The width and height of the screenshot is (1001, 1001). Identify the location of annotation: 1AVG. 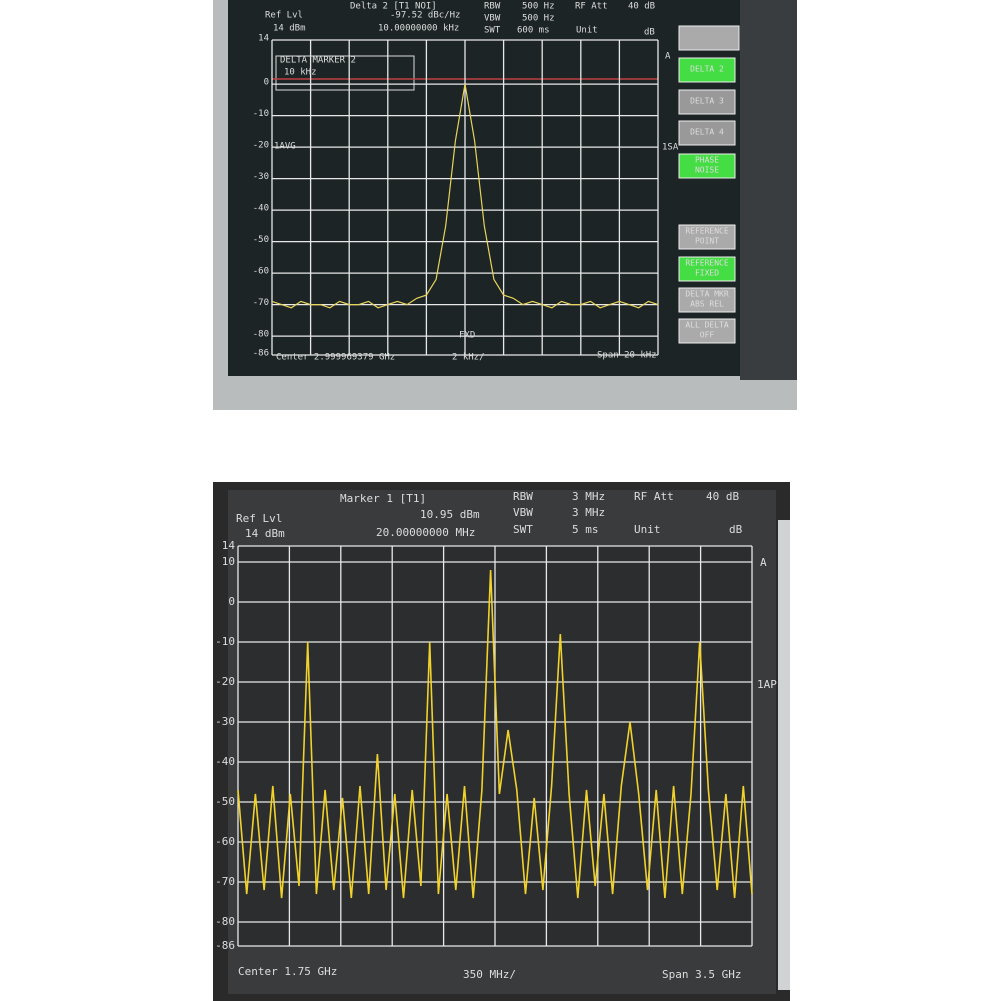
(285, 147).